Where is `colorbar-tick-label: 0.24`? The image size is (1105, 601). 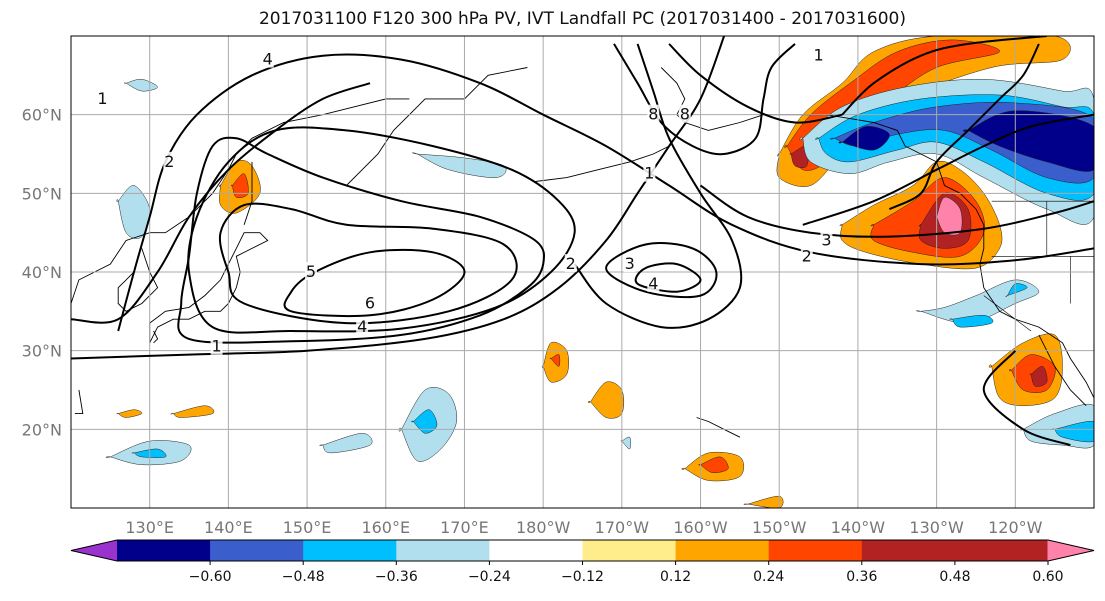 colorbar-tick-label: 0.24 is located at coordinates (768, 577).